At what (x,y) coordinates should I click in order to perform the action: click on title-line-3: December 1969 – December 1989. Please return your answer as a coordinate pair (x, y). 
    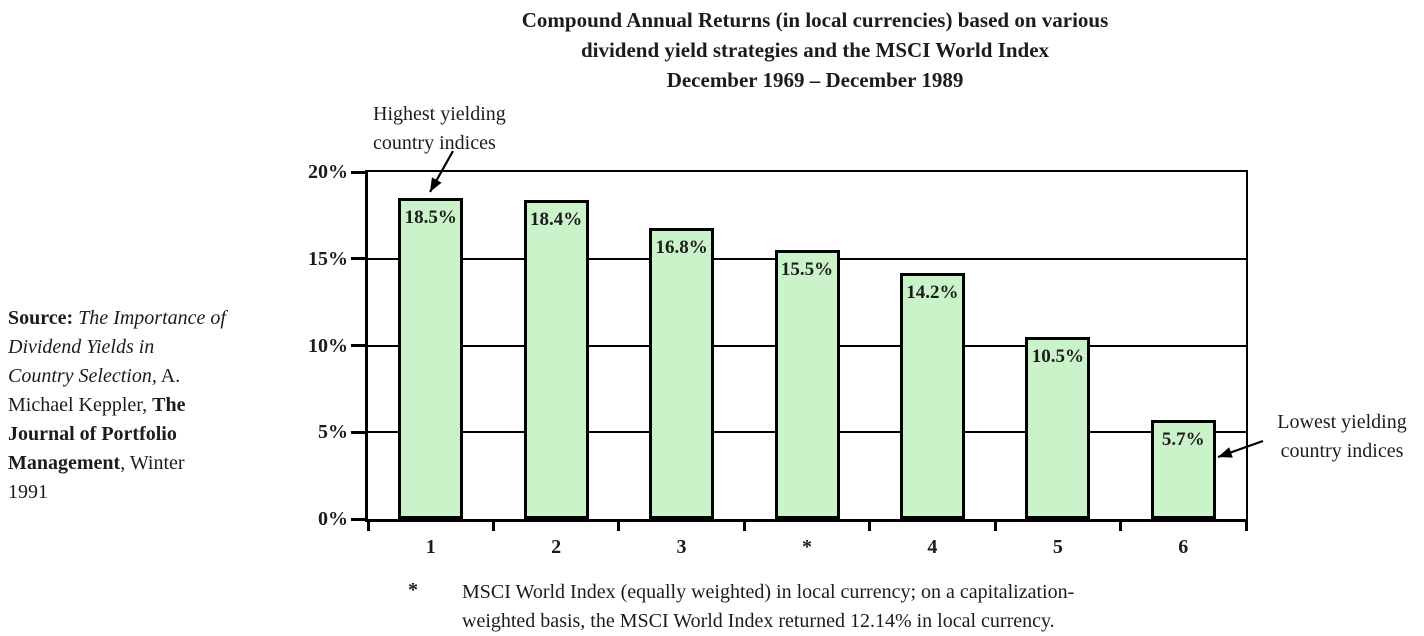
    Looking at the image, I should click on (815, 80).